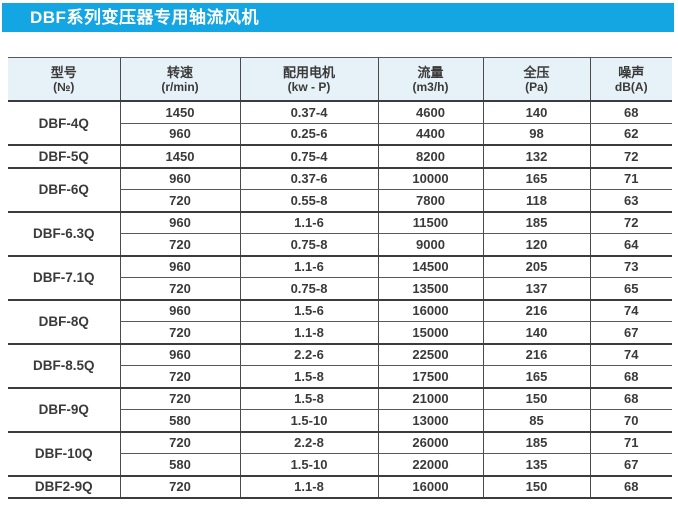 Image resolution: width=678 pixels, height=512 pixels. I want to click on model-cell: DBF-6Q, so click(64, 190).